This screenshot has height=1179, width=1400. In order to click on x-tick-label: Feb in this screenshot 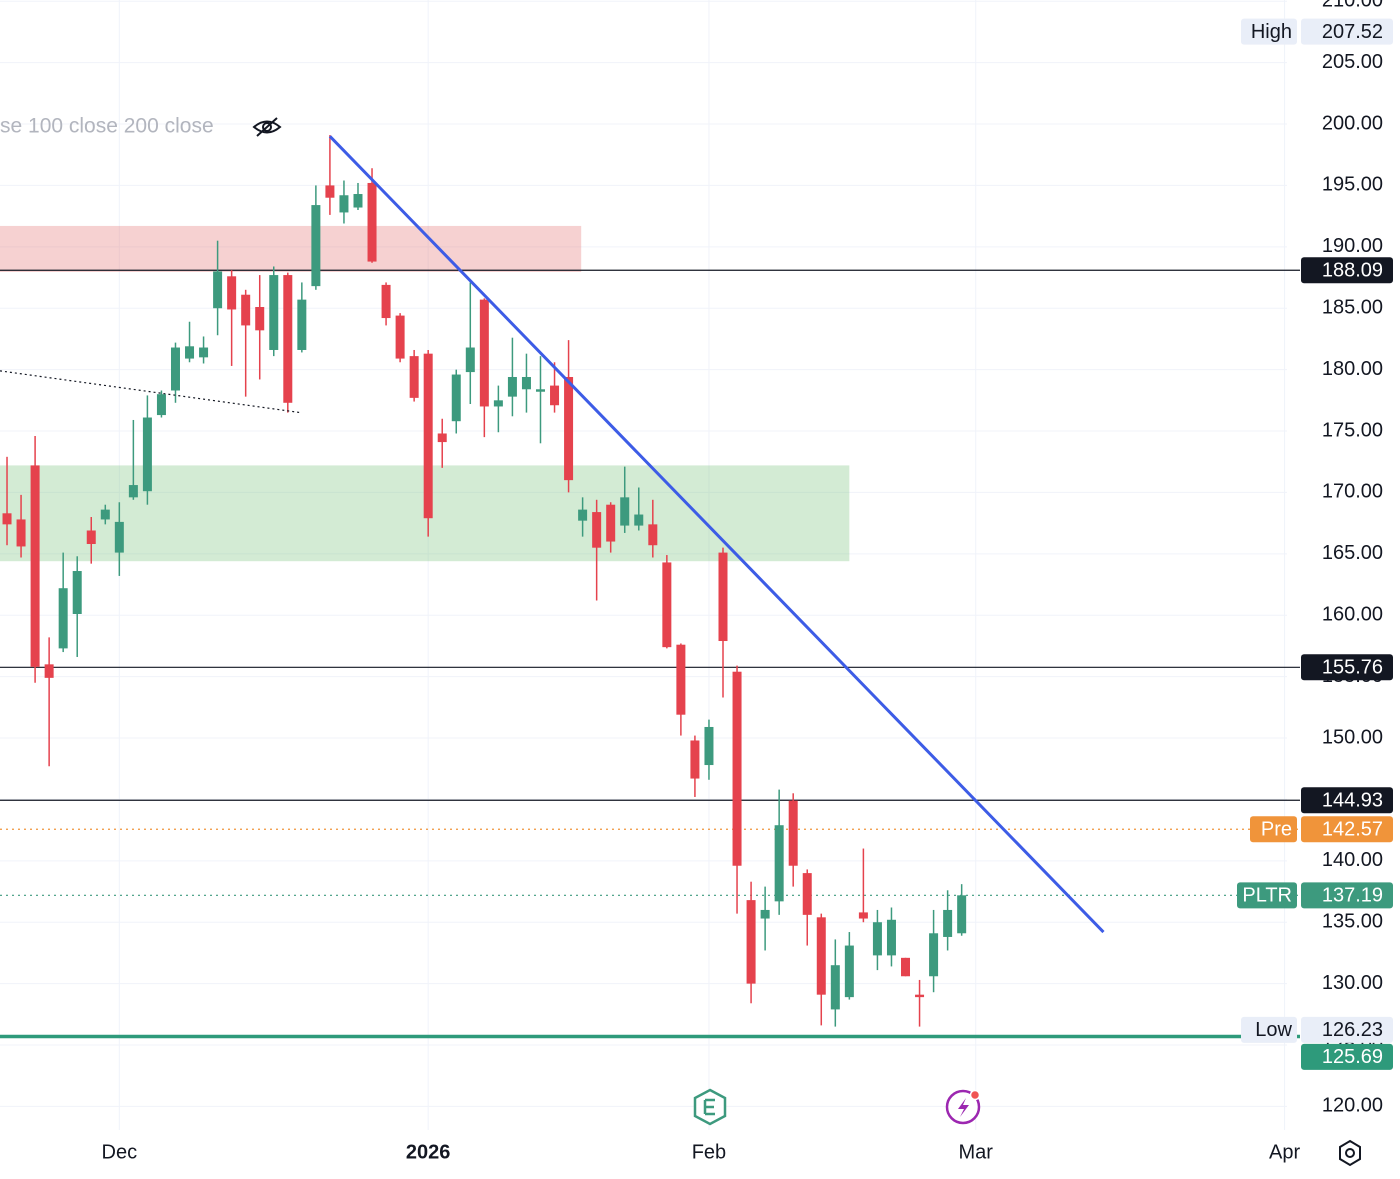, I will do `click(709, 1152)`.